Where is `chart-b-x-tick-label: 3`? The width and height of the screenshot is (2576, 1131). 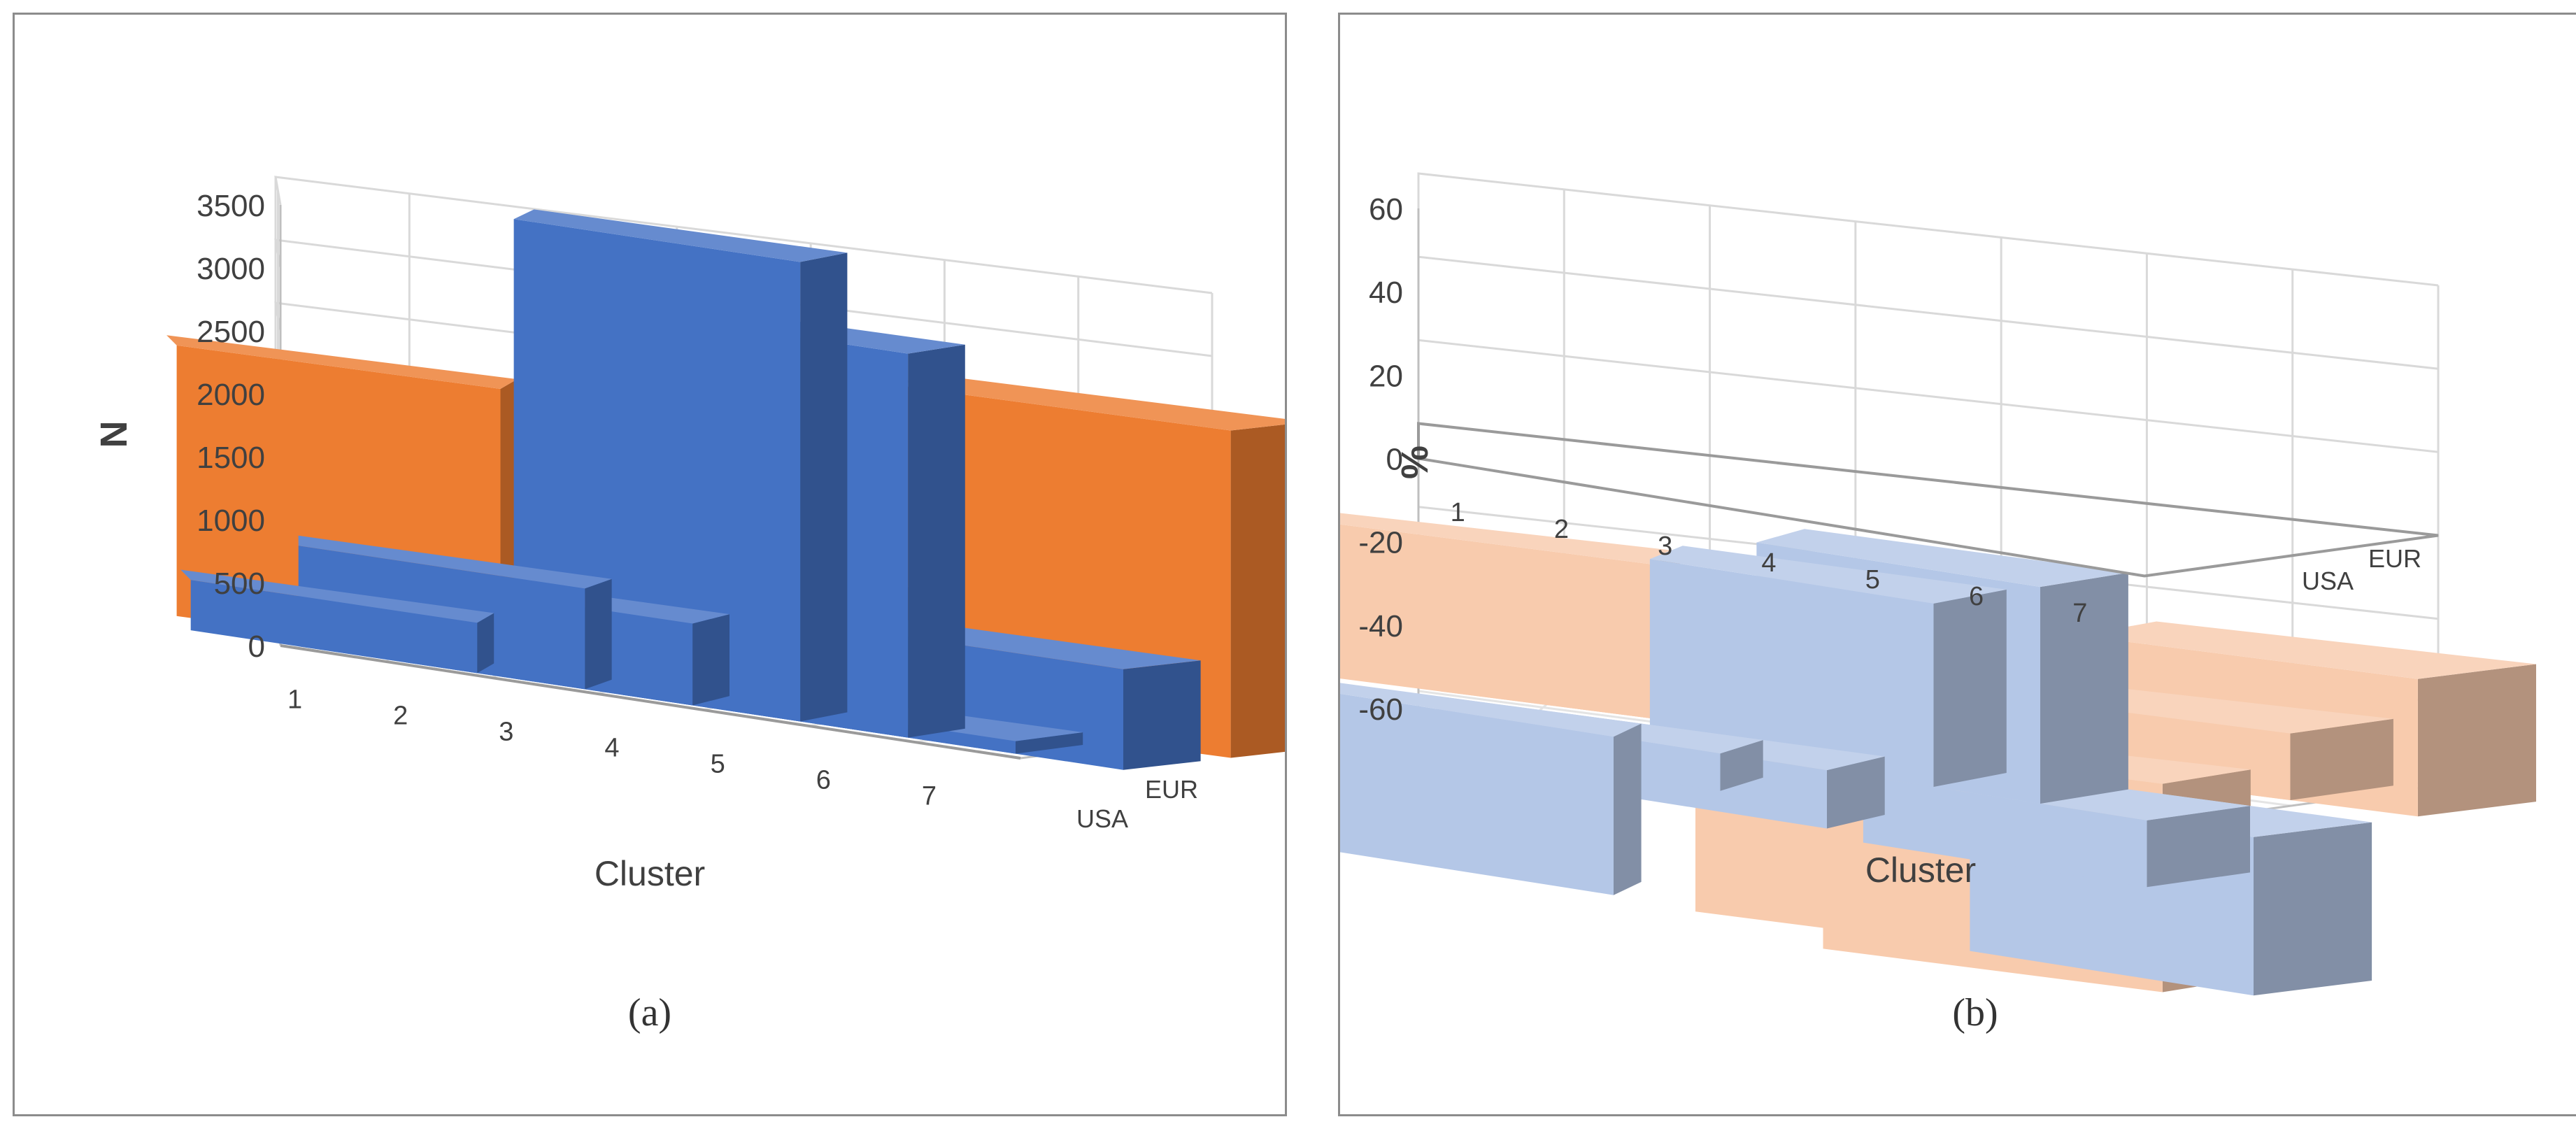 chart-b-x-tick-label: 3 is located at coordinates (1665, 546).